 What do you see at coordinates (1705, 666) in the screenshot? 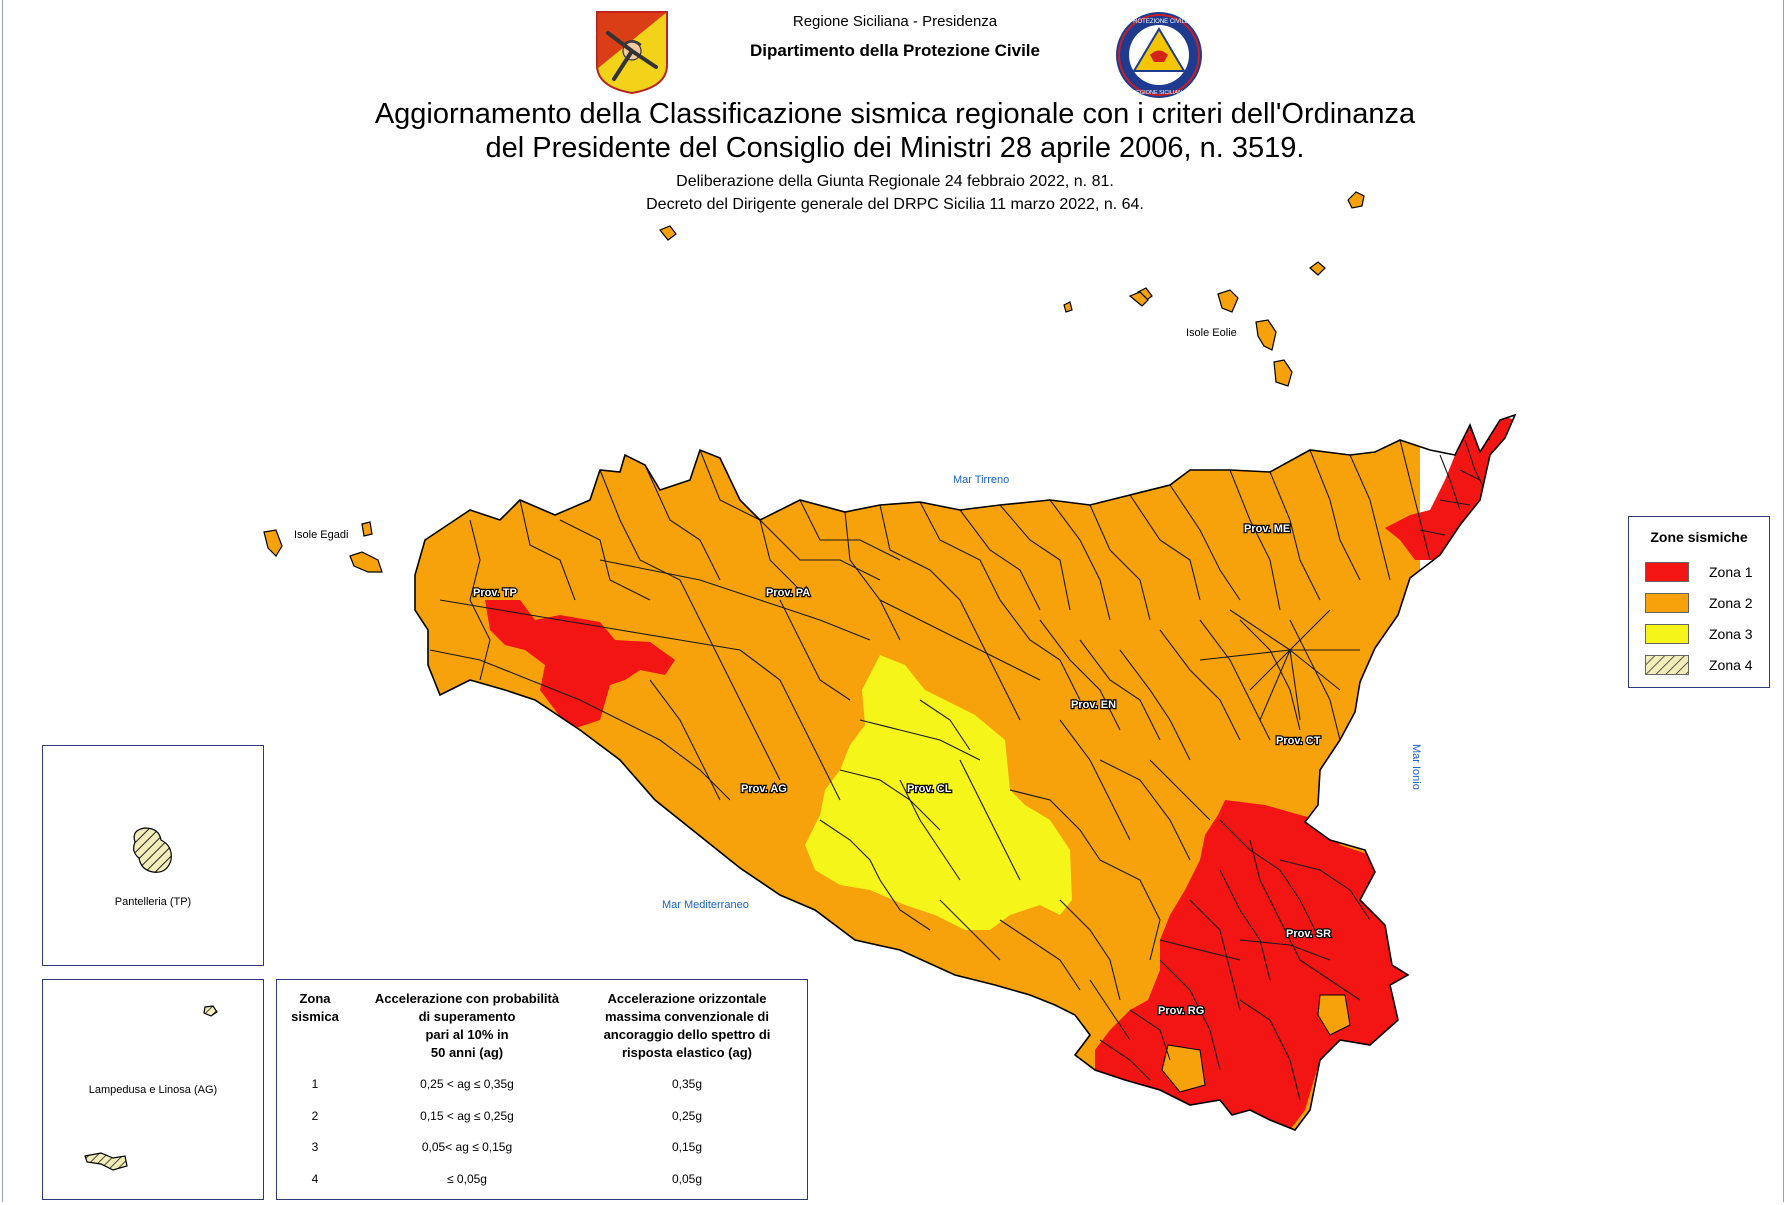
I see `legend-item-zona4: Zona 4` at bounding box center [1705, 666].